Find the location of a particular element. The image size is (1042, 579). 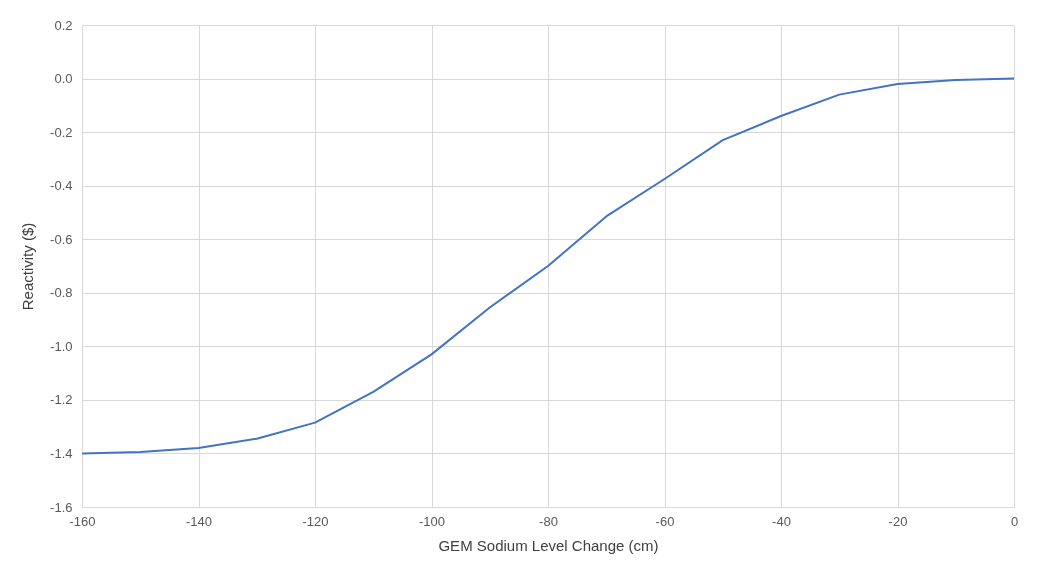

x-tick-label: -80 is located at coordinates (548, 521).